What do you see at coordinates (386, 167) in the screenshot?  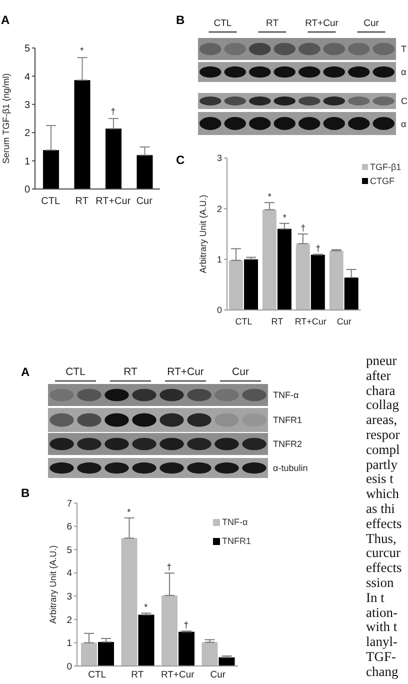 I see `legend-label: TGF-β1` at bounding box center [386, 167].